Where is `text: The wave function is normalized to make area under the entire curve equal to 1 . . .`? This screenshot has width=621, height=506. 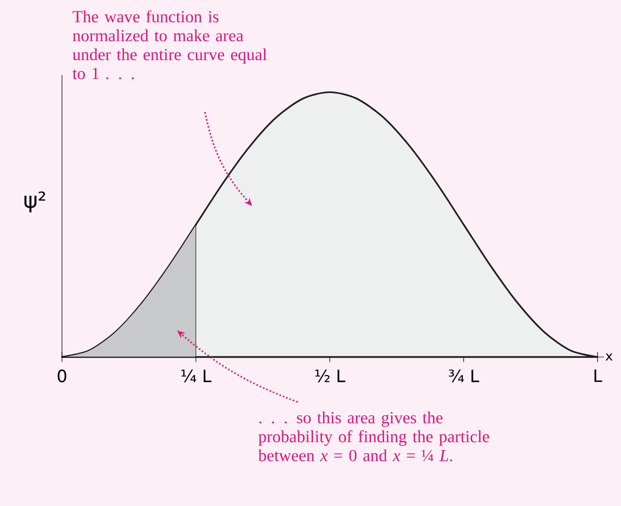
text: The wave function is normalized to make area under the entire curve equal to 1 . . . is located at coordinates (169, 45).